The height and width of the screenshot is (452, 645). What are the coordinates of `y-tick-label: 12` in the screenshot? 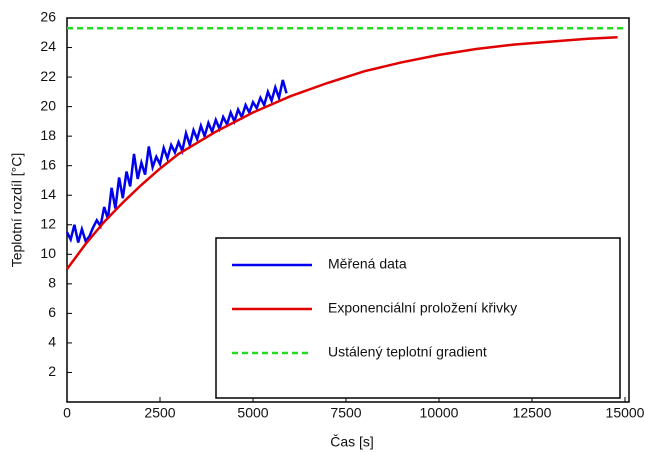 It's located at (48, 223).